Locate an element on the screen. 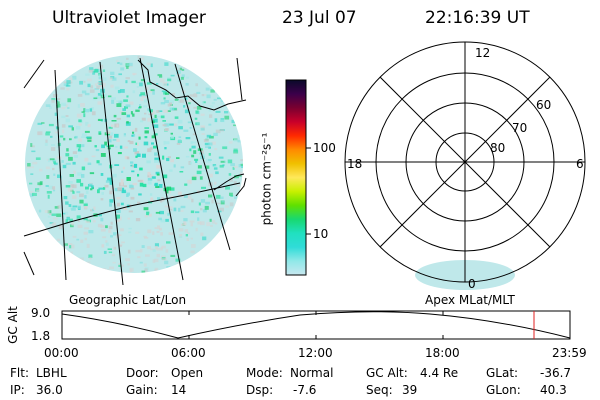 The height and width of the screenshot is (400, 600). altitude-plot is located at coordinates (316, 325).